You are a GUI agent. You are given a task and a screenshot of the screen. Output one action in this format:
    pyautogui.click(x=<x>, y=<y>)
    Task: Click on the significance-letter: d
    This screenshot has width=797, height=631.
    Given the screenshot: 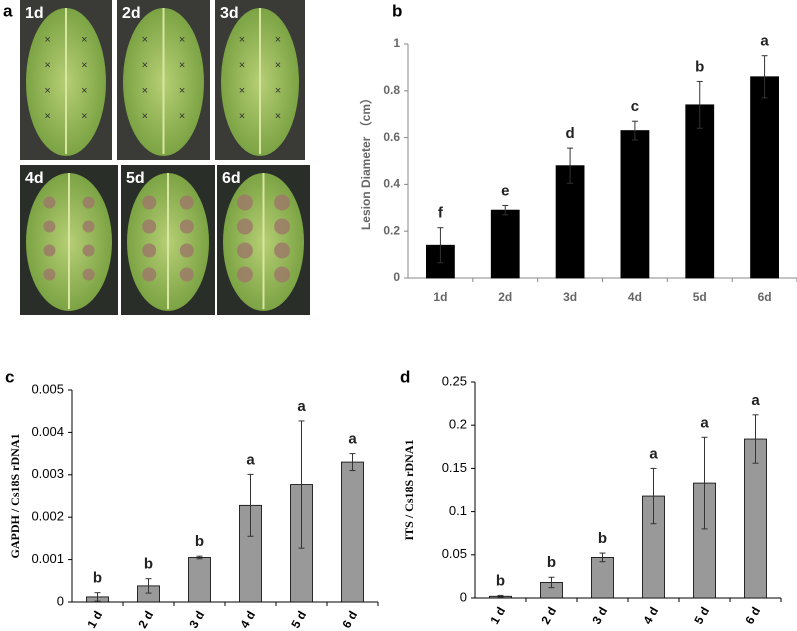 What is the action you would take?
    pyautogui.click(x=569, y=133)
    